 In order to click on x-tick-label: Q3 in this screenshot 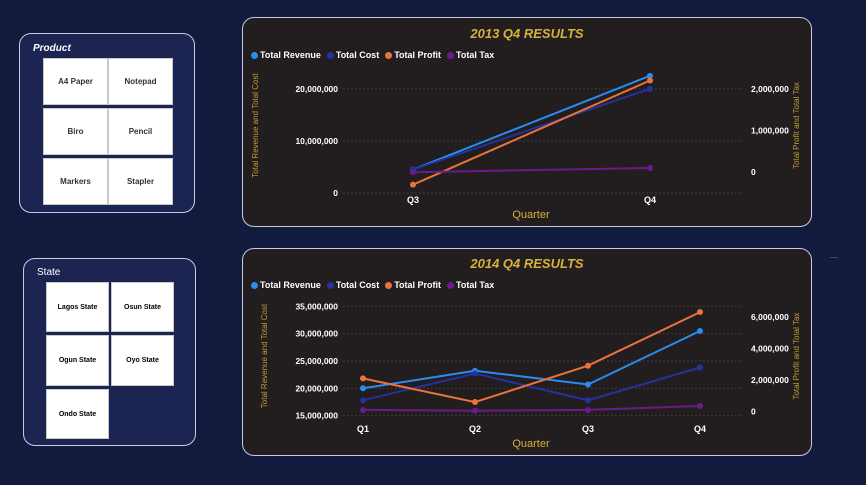, I will do `click(588, 429)`.